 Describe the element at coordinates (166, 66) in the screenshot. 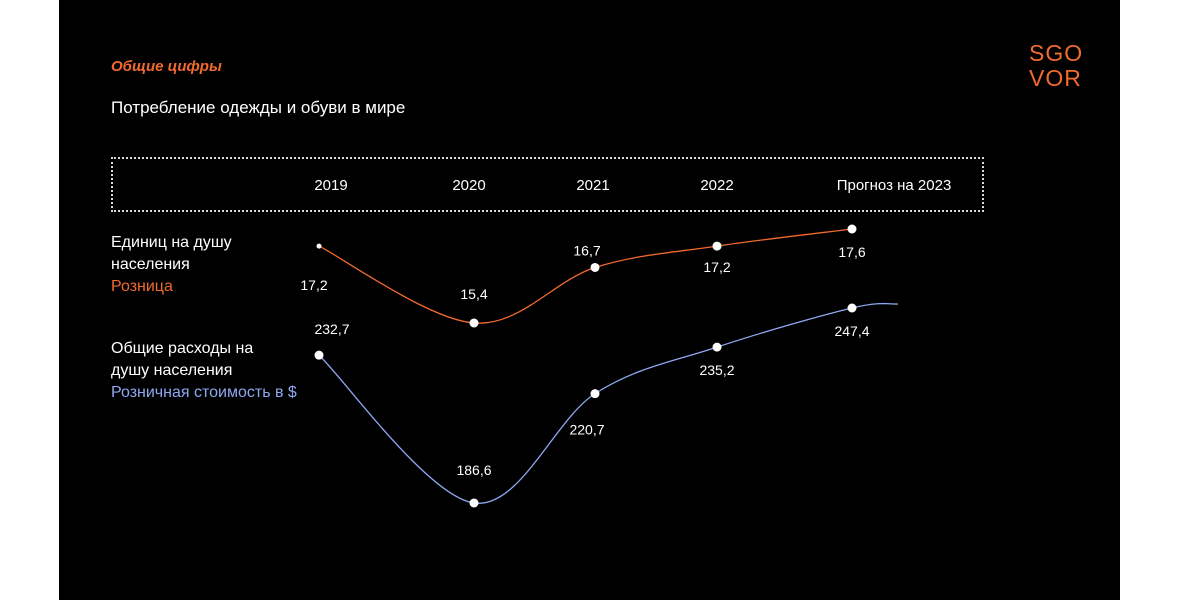

I see `section-title: Общие цифры` at that location.